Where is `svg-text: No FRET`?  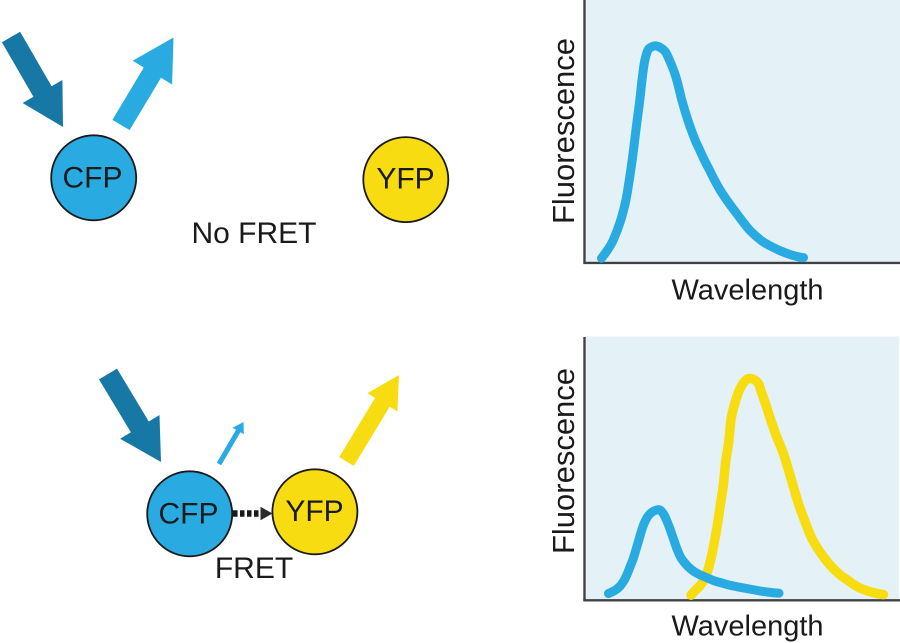 svg-text: No FRET is located at coordinates (253, 233).